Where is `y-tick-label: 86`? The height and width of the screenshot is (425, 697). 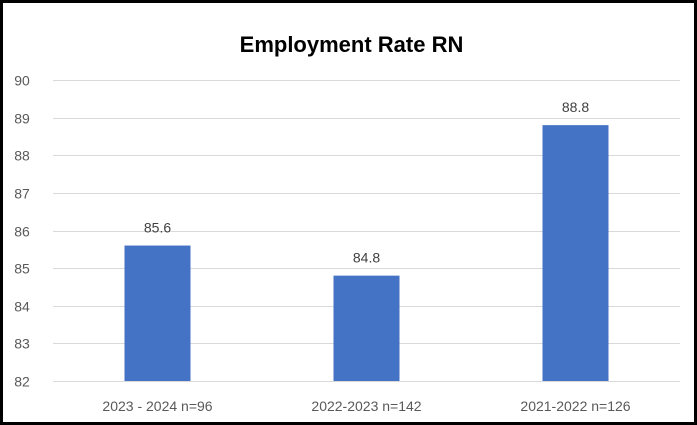
y-tick-label: 86 is located at coordinates (22, 232).